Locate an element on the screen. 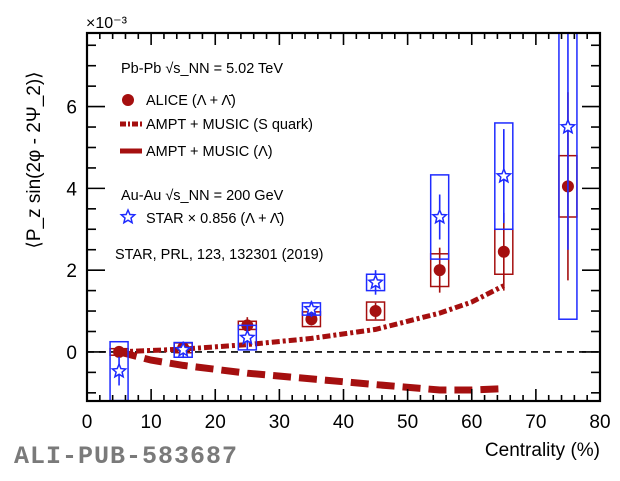 Image resolution: width=620 pixels, height=481 pixels. x-axis-label: Centrality (%) is located at coordinates (542, 450).